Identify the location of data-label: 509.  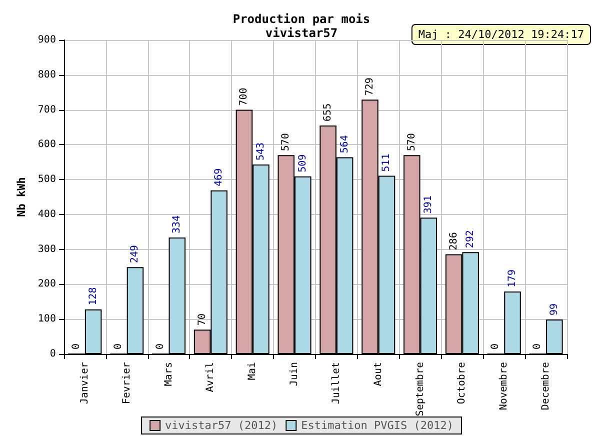
(302, 163).